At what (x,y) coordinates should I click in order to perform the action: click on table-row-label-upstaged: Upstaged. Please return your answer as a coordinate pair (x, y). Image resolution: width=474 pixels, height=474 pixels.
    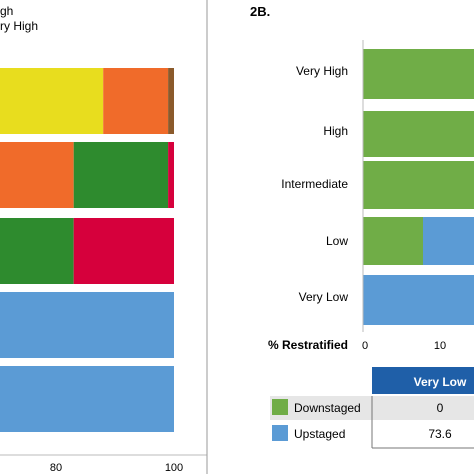
    Looking at the image, I should click on (319, 434).